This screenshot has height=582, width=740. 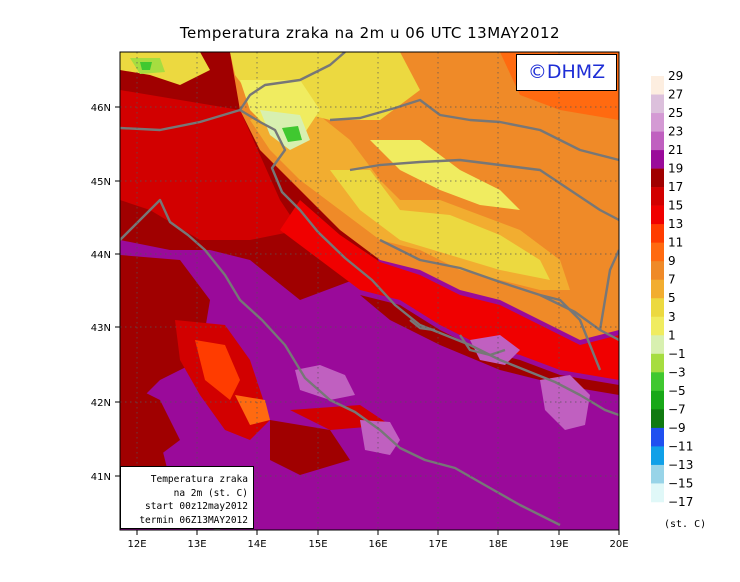 What do you see at coordinates (199, 479) in the screenshot?
I see `info-line: Temperatura zraka` at bounding box center [199, 479].